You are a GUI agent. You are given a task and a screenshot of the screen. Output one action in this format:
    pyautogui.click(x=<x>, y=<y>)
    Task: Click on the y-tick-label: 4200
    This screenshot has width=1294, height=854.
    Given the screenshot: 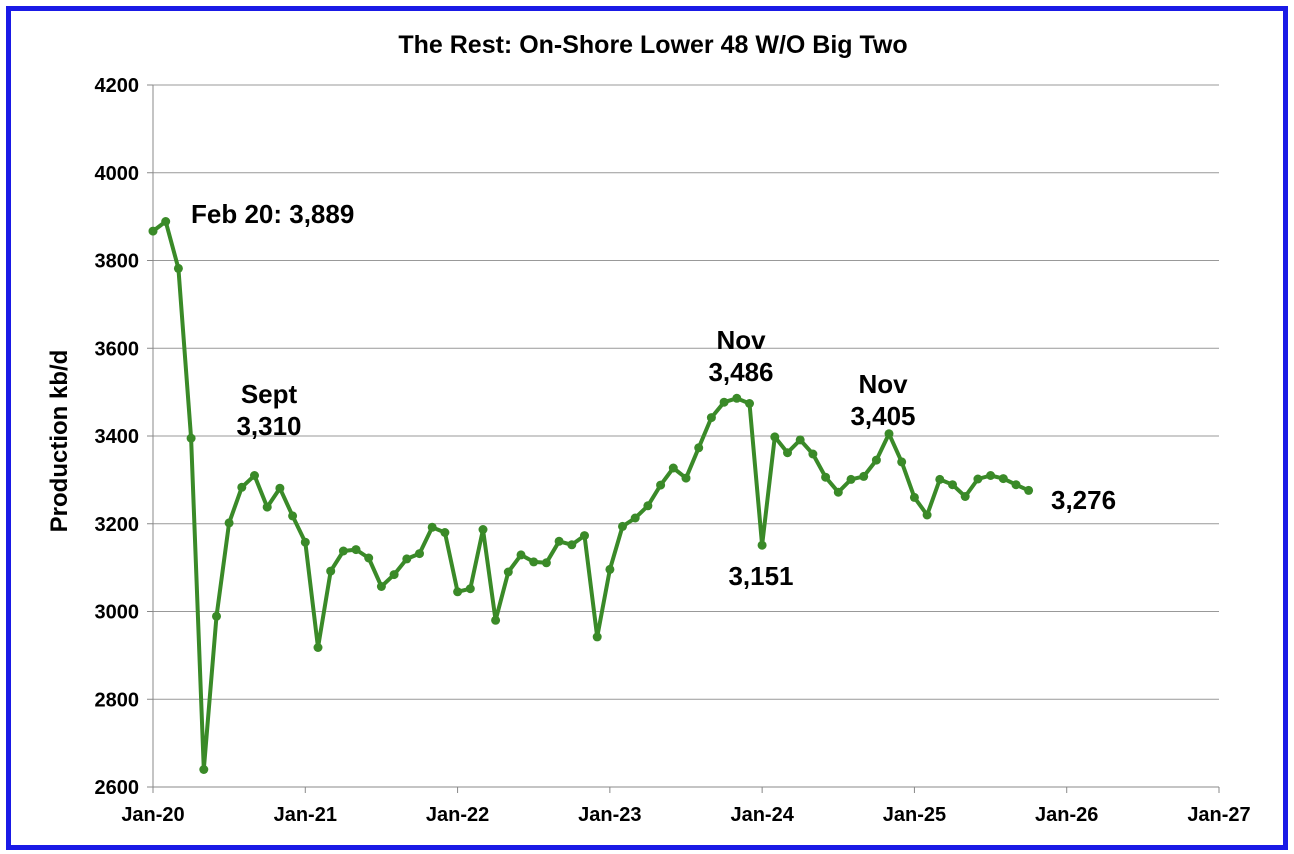 What is the action you would take?
    pyautogui.click(x=117, y=86)
    